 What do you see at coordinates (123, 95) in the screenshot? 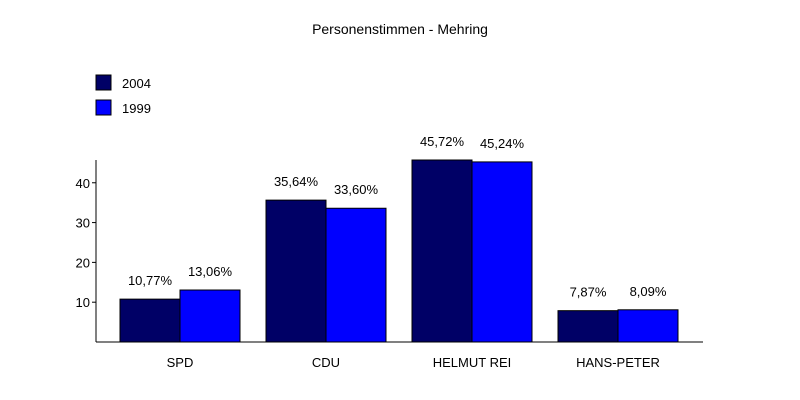
I see `legend: 2004 1999` at bounding box center [123, 95].